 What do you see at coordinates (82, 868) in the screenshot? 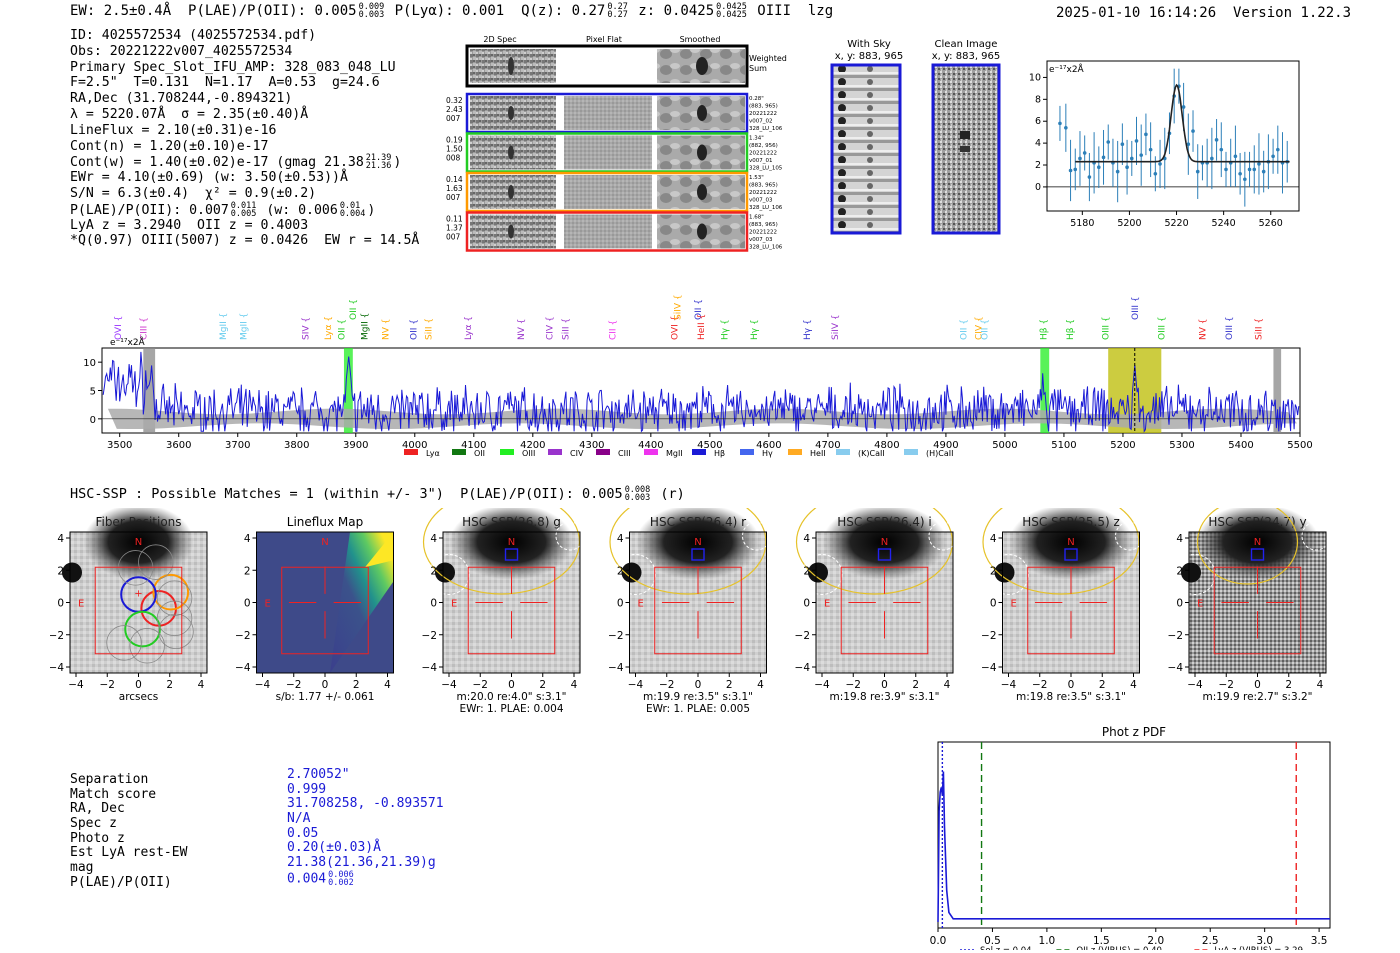
I see `match-label-mag: mag` at bounding box center [82, 868].